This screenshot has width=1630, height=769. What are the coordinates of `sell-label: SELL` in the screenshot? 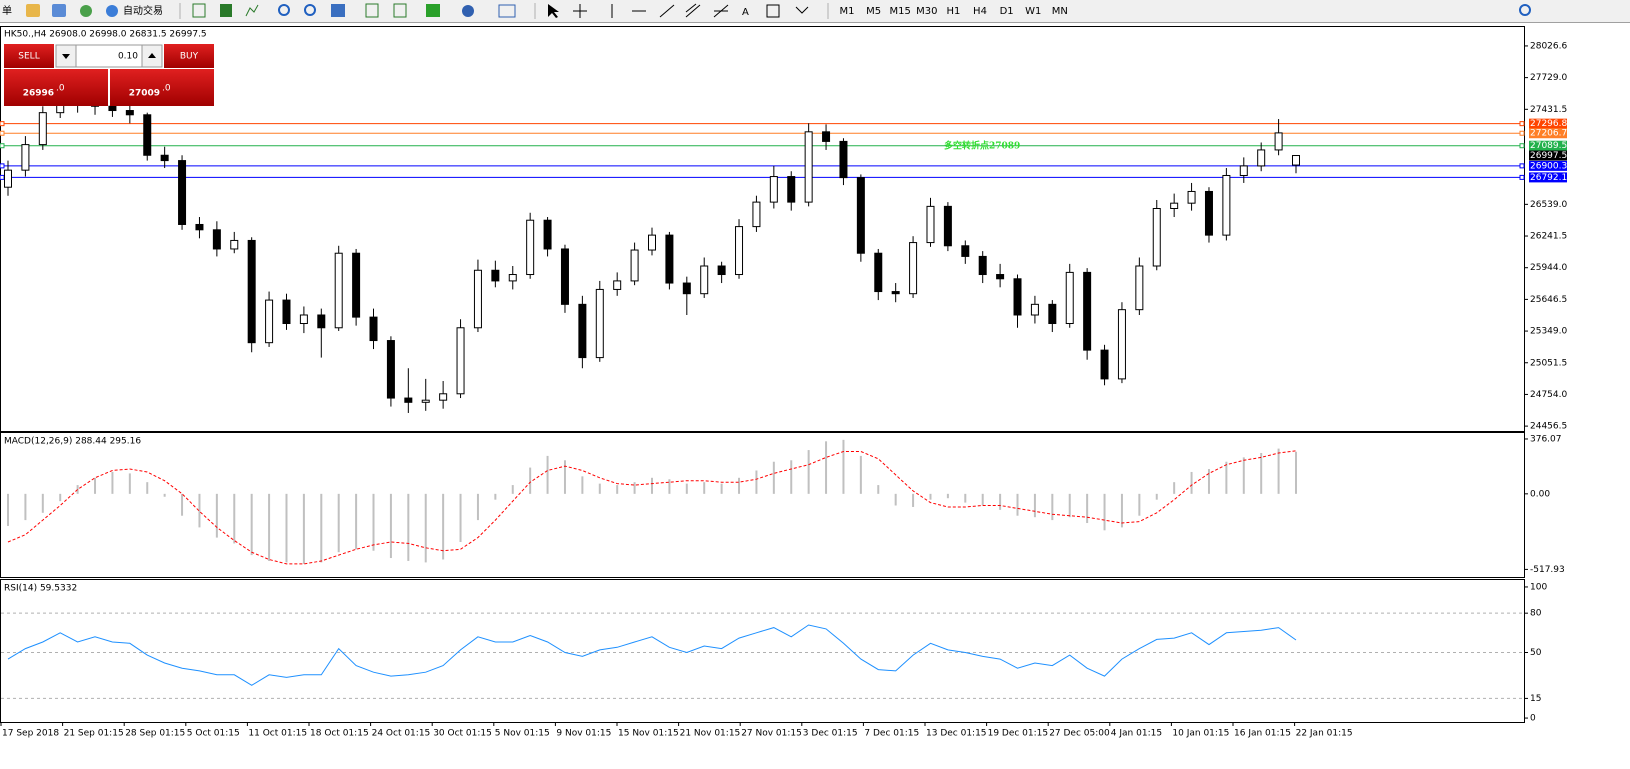 It's located at (28, 57).